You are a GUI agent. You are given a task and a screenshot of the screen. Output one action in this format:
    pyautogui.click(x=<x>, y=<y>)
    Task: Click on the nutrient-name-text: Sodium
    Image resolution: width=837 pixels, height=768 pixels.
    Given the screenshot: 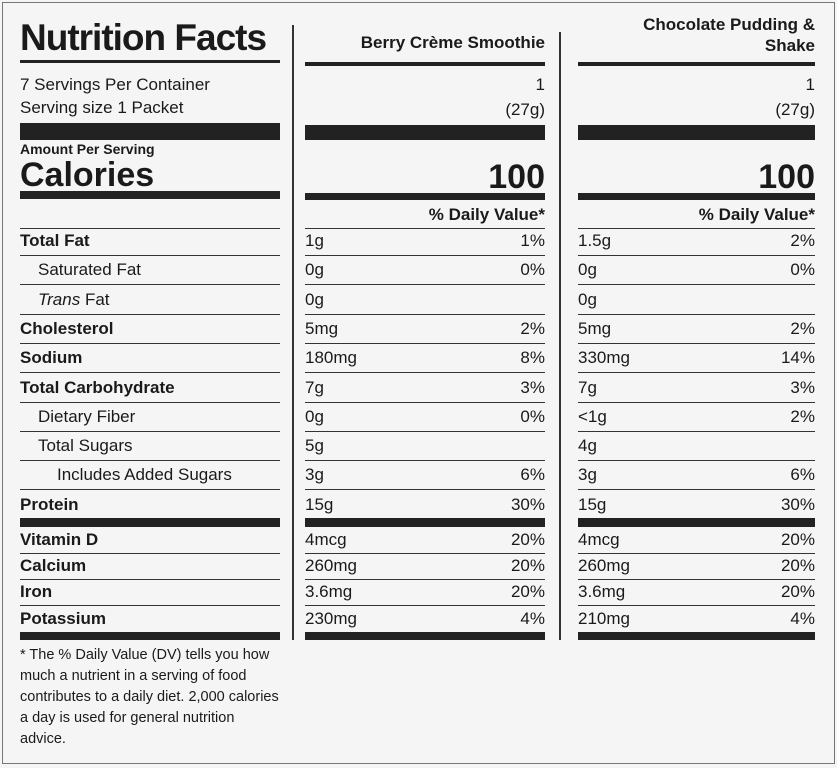 What is the action you would take?
    pyautogui.click(x=51, y=358)
    